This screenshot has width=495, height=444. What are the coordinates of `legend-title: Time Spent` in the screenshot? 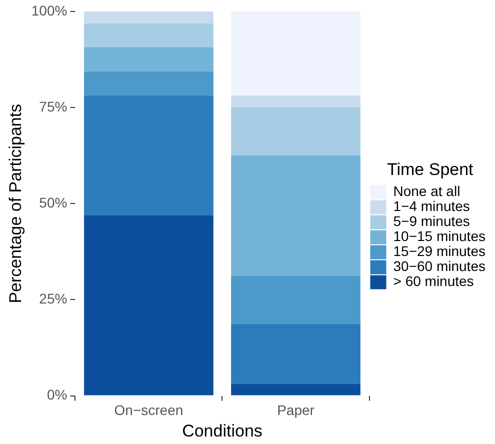 It's located at (430, 169).